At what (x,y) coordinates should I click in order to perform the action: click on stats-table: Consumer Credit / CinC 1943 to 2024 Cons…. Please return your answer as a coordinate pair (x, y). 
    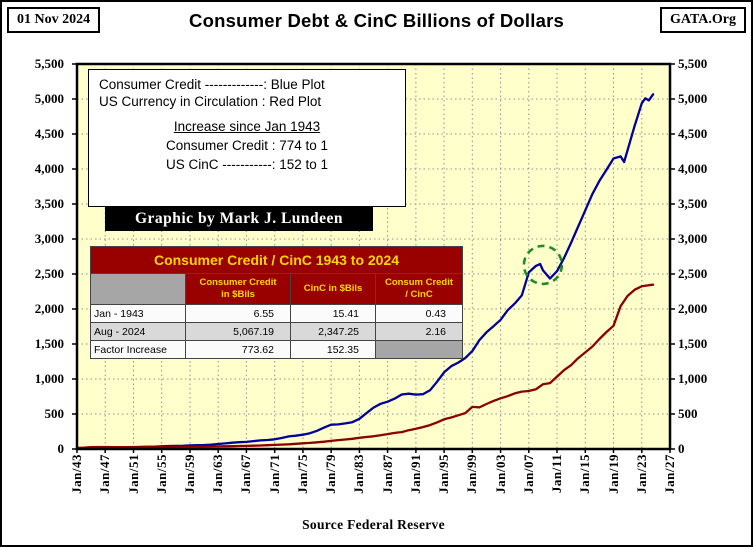
    Looking at the image, I should click on (276, 302).